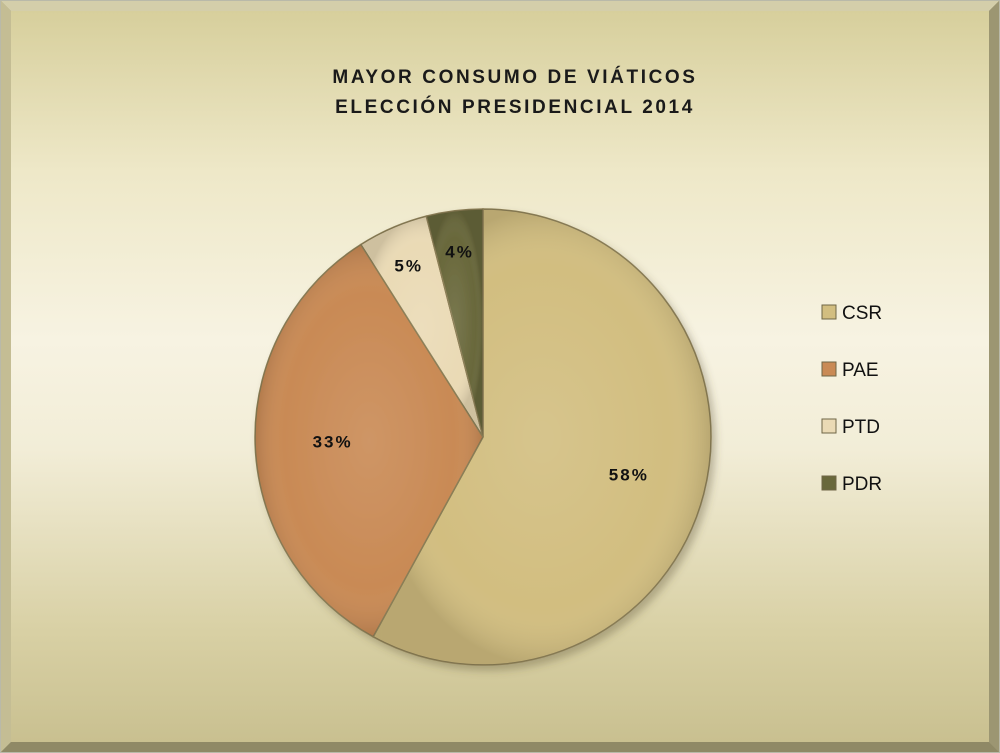 The height and width of the screenshot is (753, 1000). I want to click on chart-title-line-2: ELECCIÓN PRESIDENCIAL 2014, so click(515, 107).